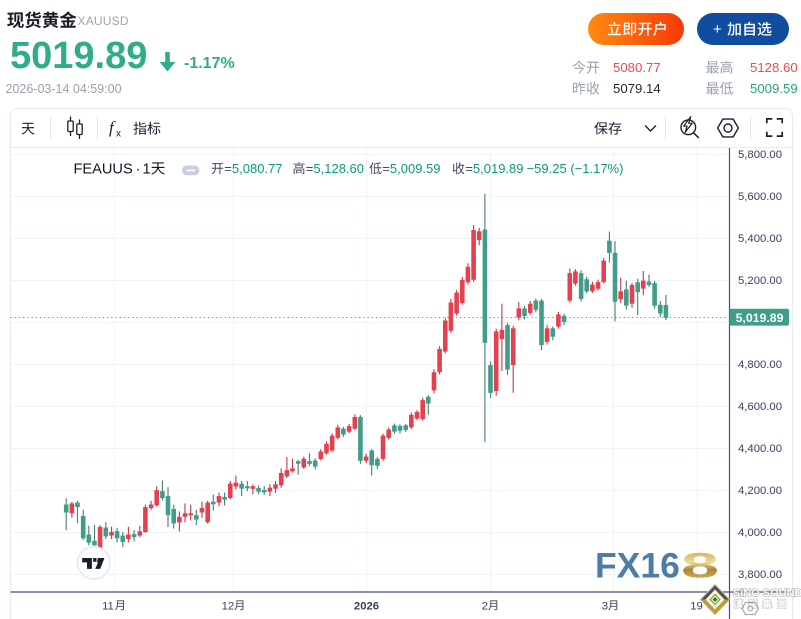 The image size is (801, 619). I want to click on svg-text: FEAUUS, so click(103, 170).